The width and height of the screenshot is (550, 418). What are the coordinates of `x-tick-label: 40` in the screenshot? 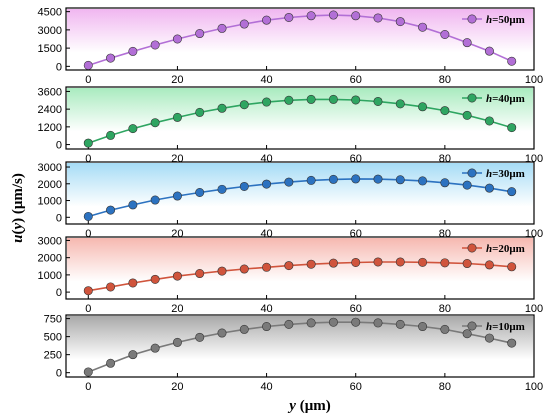 It's located at (266, 309).